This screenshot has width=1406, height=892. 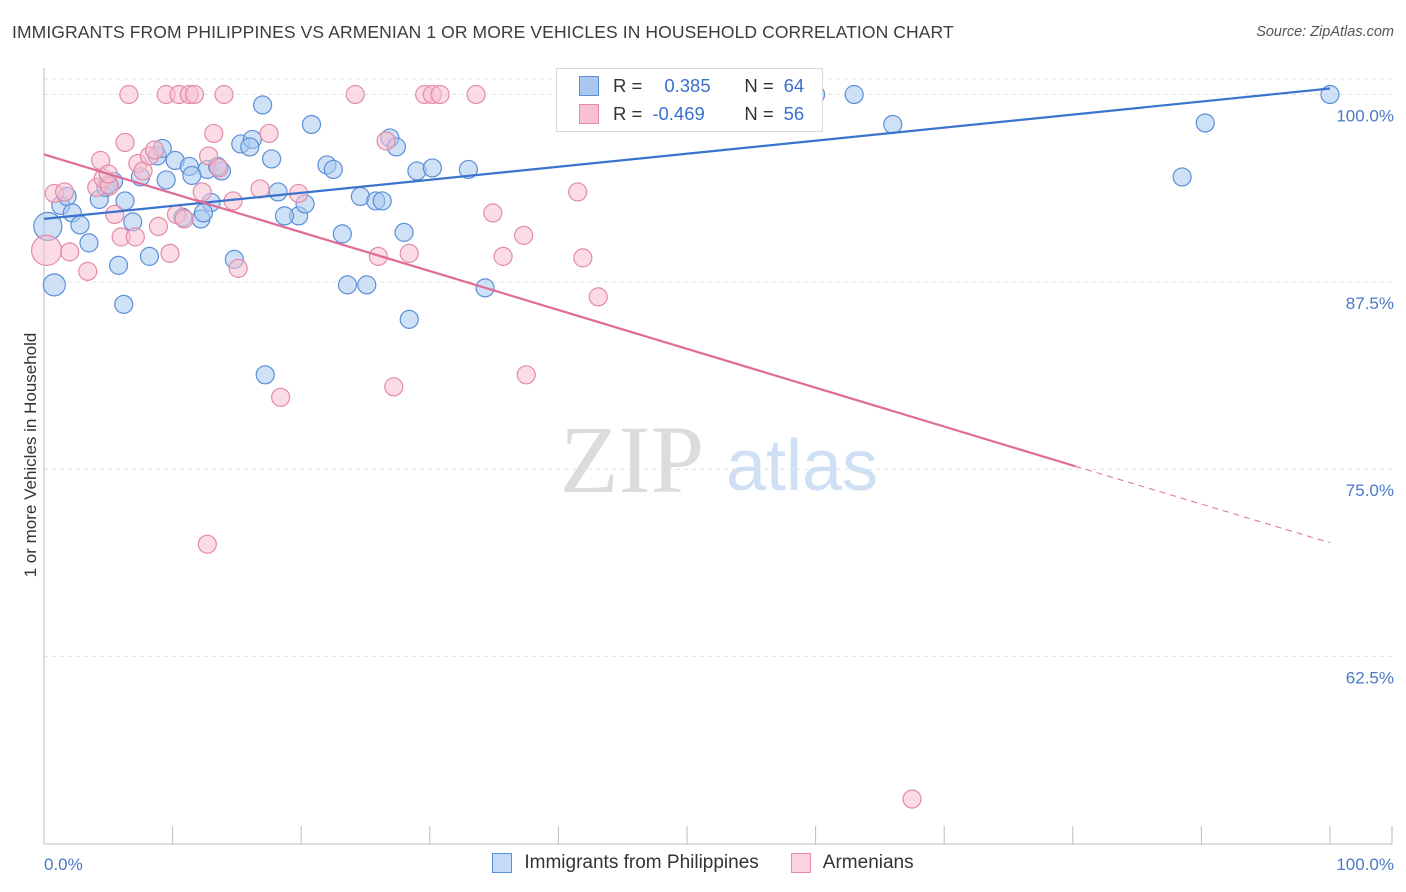 I want to click on y-tick-label: 87.5%, so click(x=1370, y=303).